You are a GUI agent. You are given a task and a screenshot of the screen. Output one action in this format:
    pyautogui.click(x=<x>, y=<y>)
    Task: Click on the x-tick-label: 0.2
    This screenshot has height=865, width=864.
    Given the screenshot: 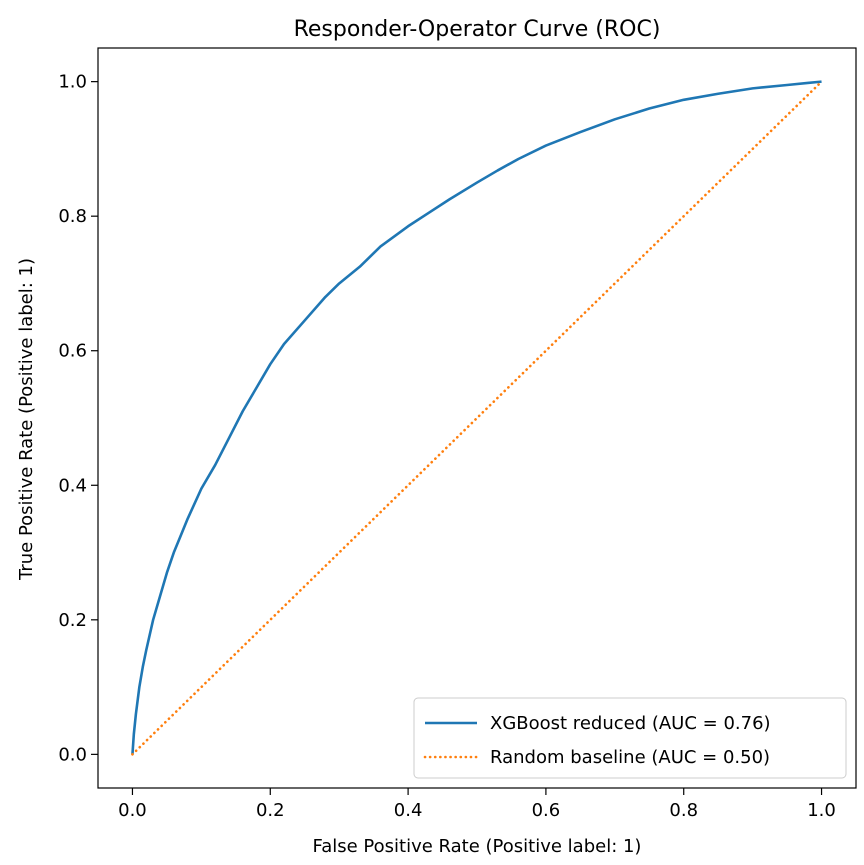 What is the action you would take?
    pyautogui.click(x=270, y=810)
    